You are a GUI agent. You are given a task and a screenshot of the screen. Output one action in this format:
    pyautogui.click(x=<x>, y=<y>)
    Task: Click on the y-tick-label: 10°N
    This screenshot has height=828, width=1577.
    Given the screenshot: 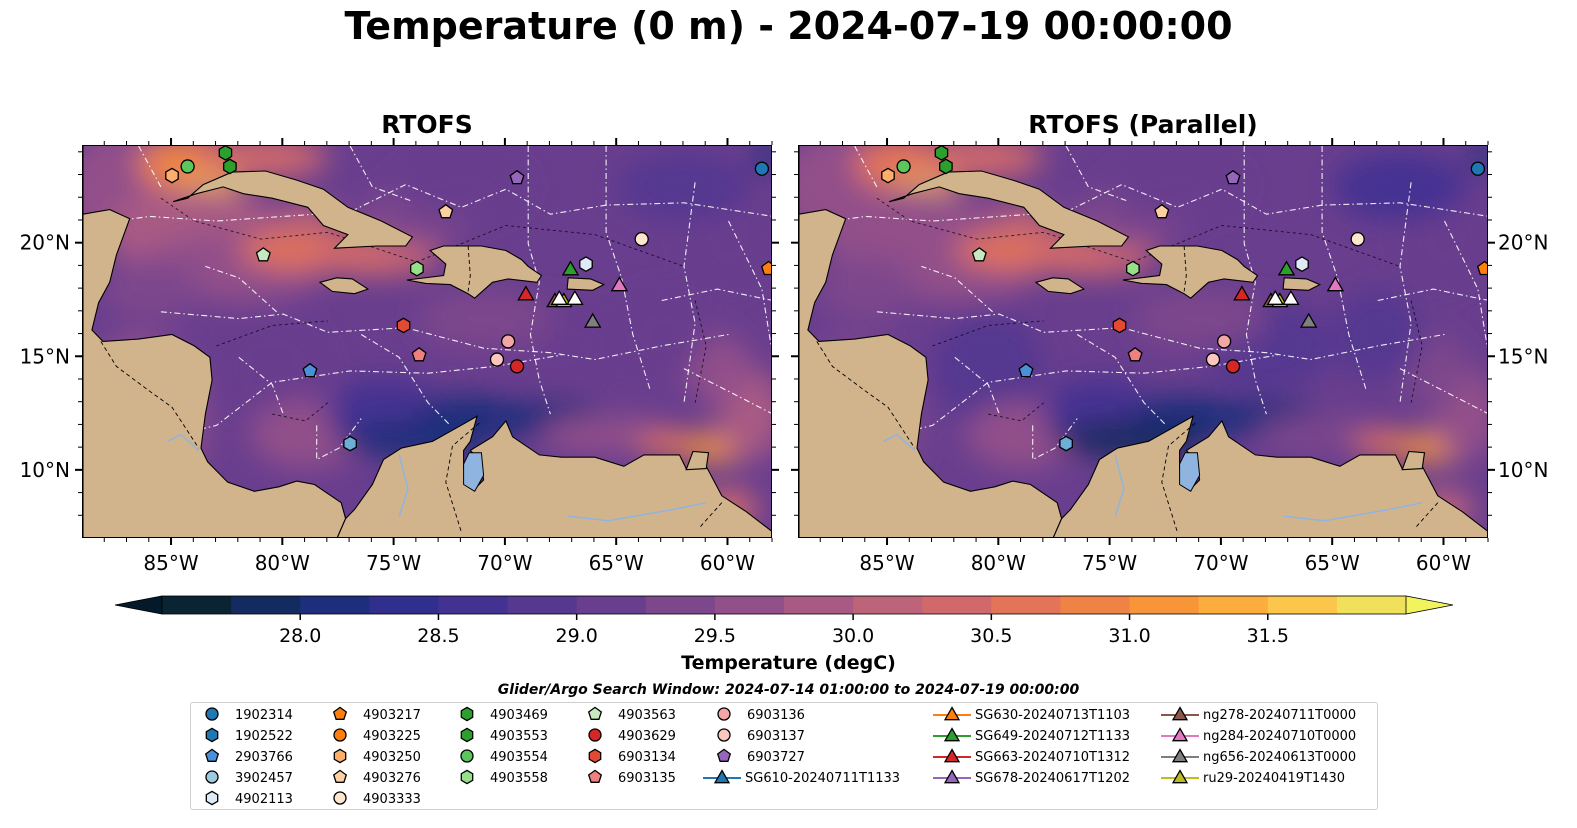 What is the action you would take?
    pyautogui.click(x=45, y=470)
    